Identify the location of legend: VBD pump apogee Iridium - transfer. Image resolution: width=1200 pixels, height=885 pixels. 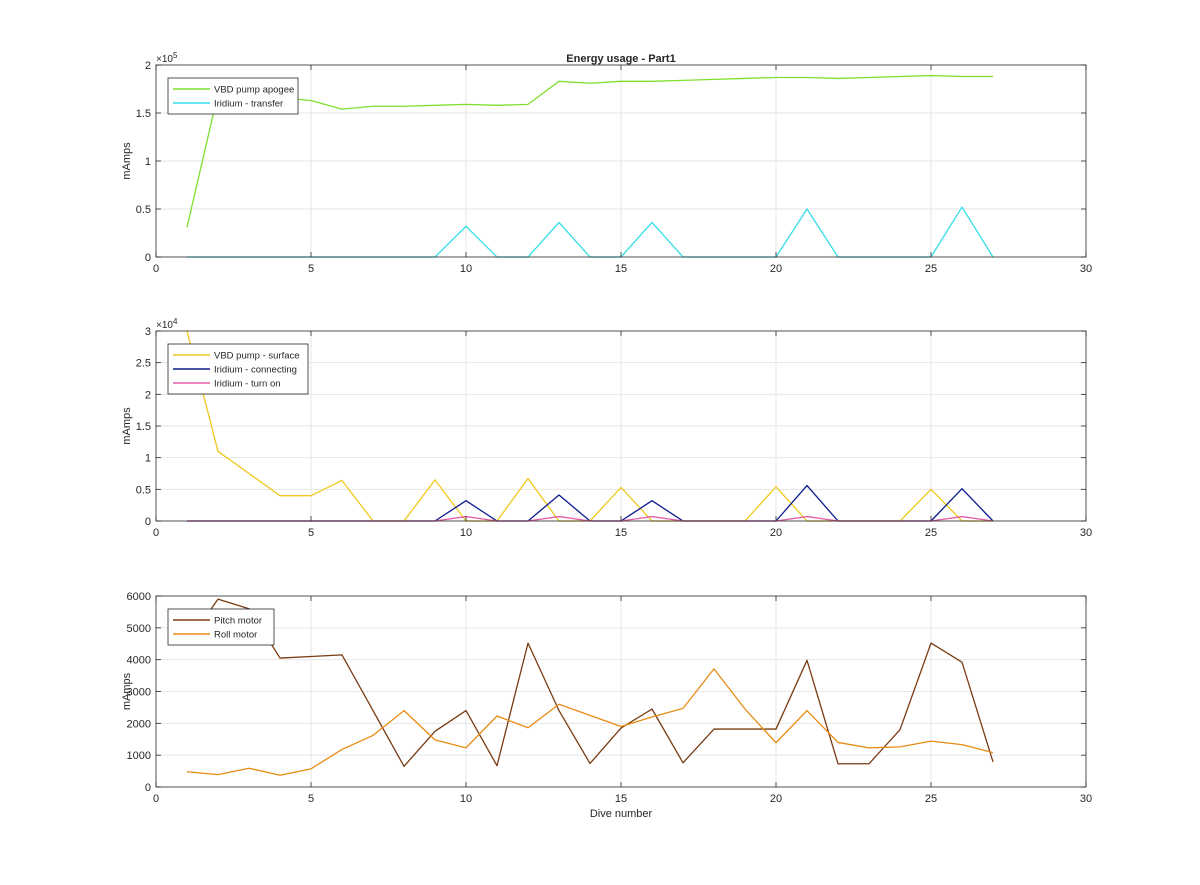
(233, 96).